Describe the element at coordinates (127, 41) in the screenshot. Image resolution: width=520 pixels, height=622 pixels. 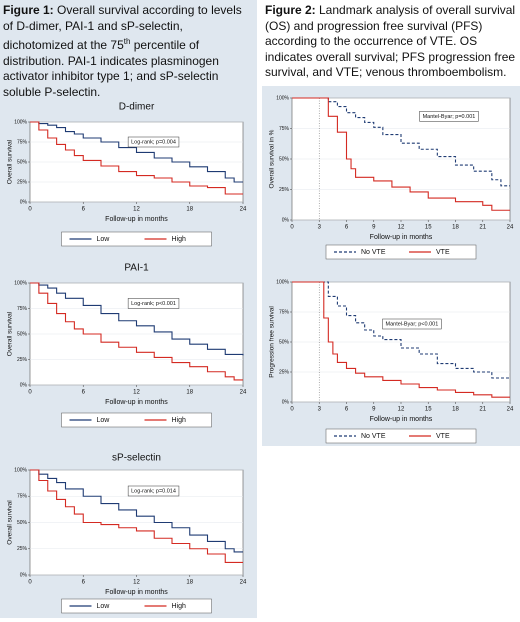
I see `caption-sup: th` at that location.